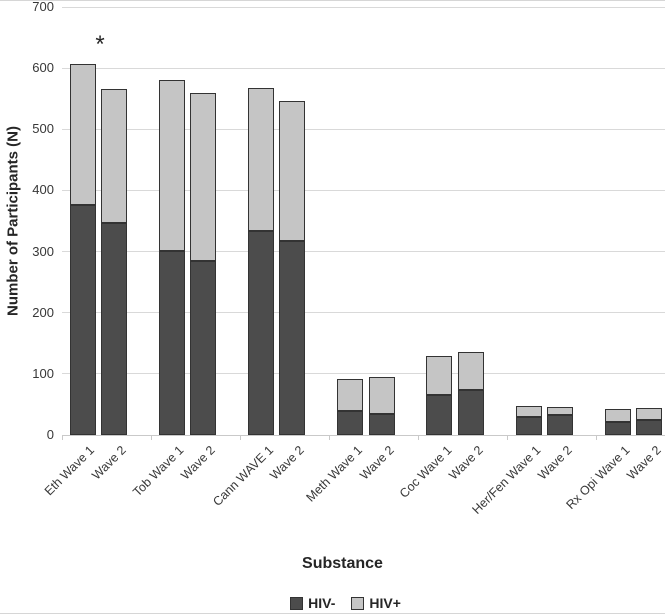 The image size is (665, 615). What do you see at coordinates (43, 312) in the screenshot?
I see `y-tick-label: 200` at bounding box center [43, 312].